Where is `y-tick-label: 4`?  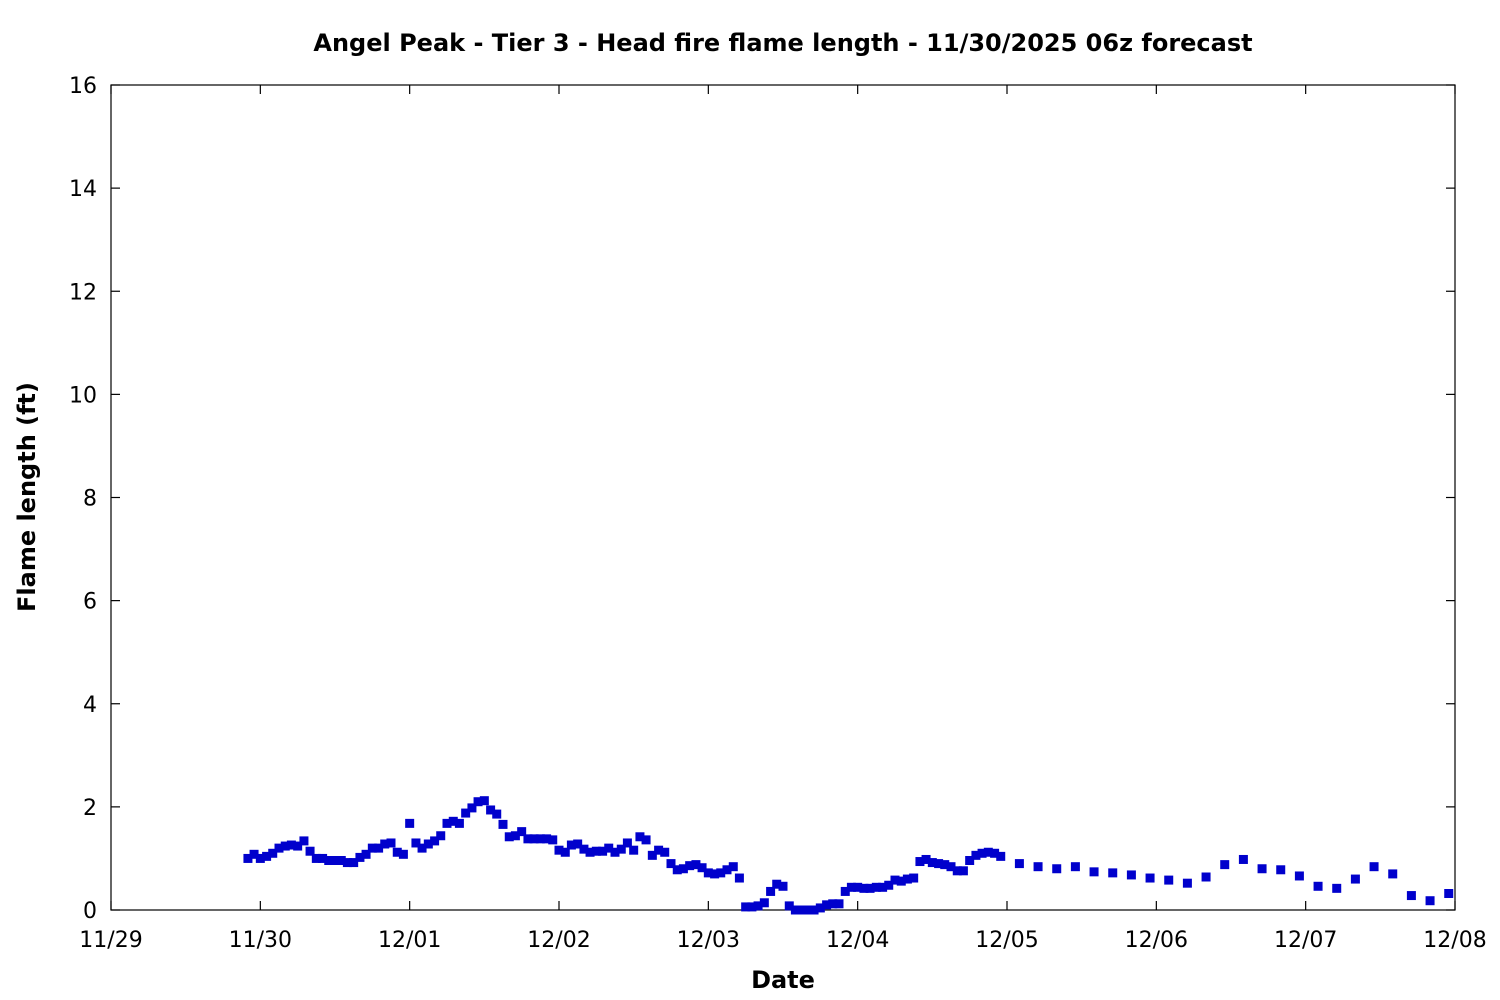 y-tick-label: 4 is located at coordinates (90, 705).